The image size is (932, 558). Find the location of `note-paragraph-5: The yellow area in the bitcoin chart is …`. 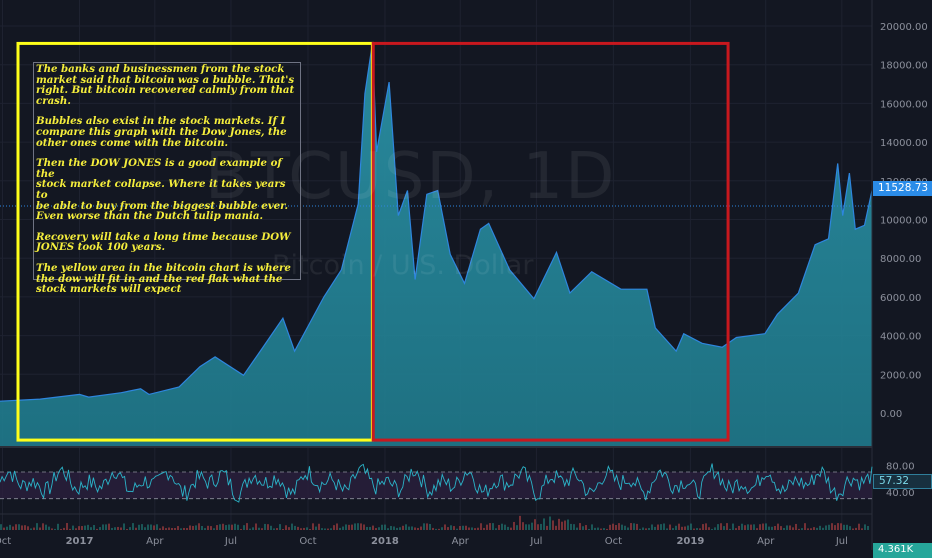

note-paragraph-5: The yellow area in the bitcoin chart is … is located at coordinates (163, 278).